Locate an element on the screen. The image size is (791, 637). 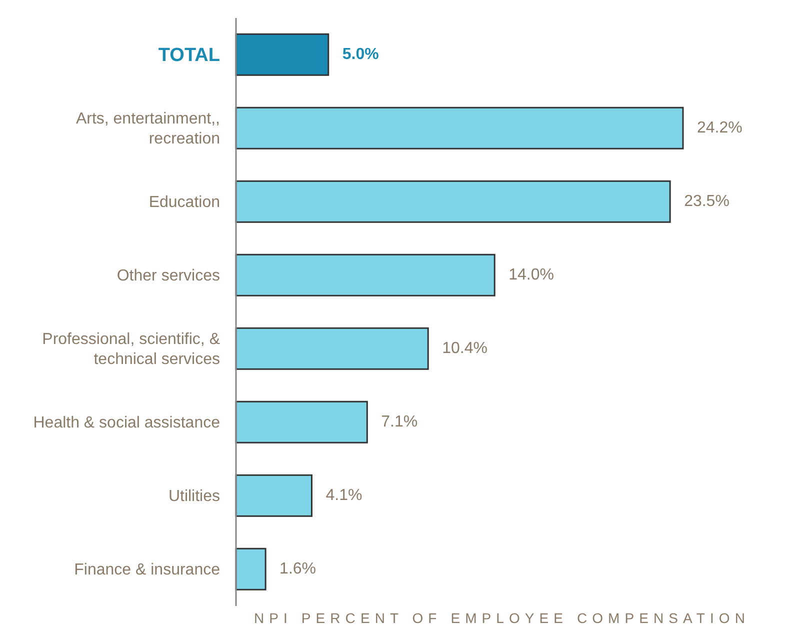
data-label: 5.0% is located at coordinates (360, 55).